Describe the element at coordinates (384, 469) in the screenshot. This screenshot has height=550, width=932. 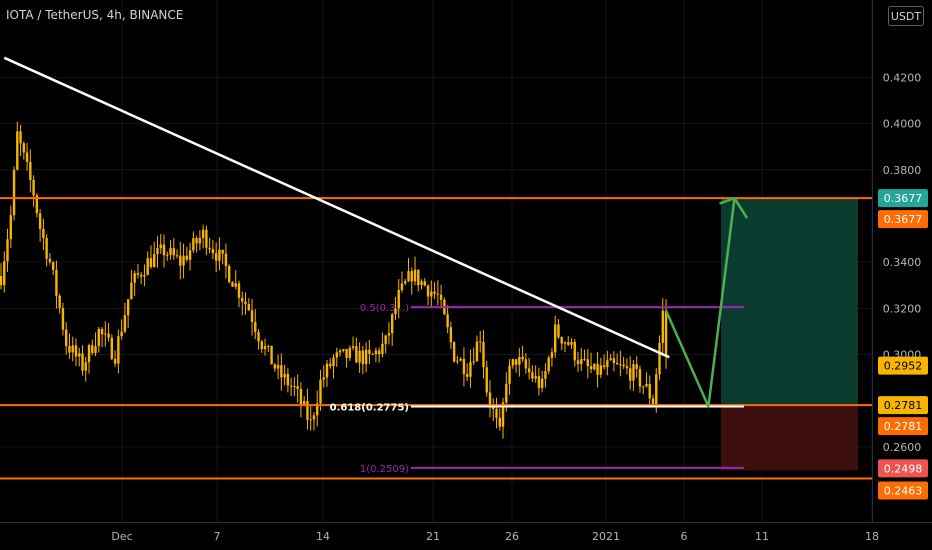
I see `fib-level-label: 1(0.2509)` at that location.